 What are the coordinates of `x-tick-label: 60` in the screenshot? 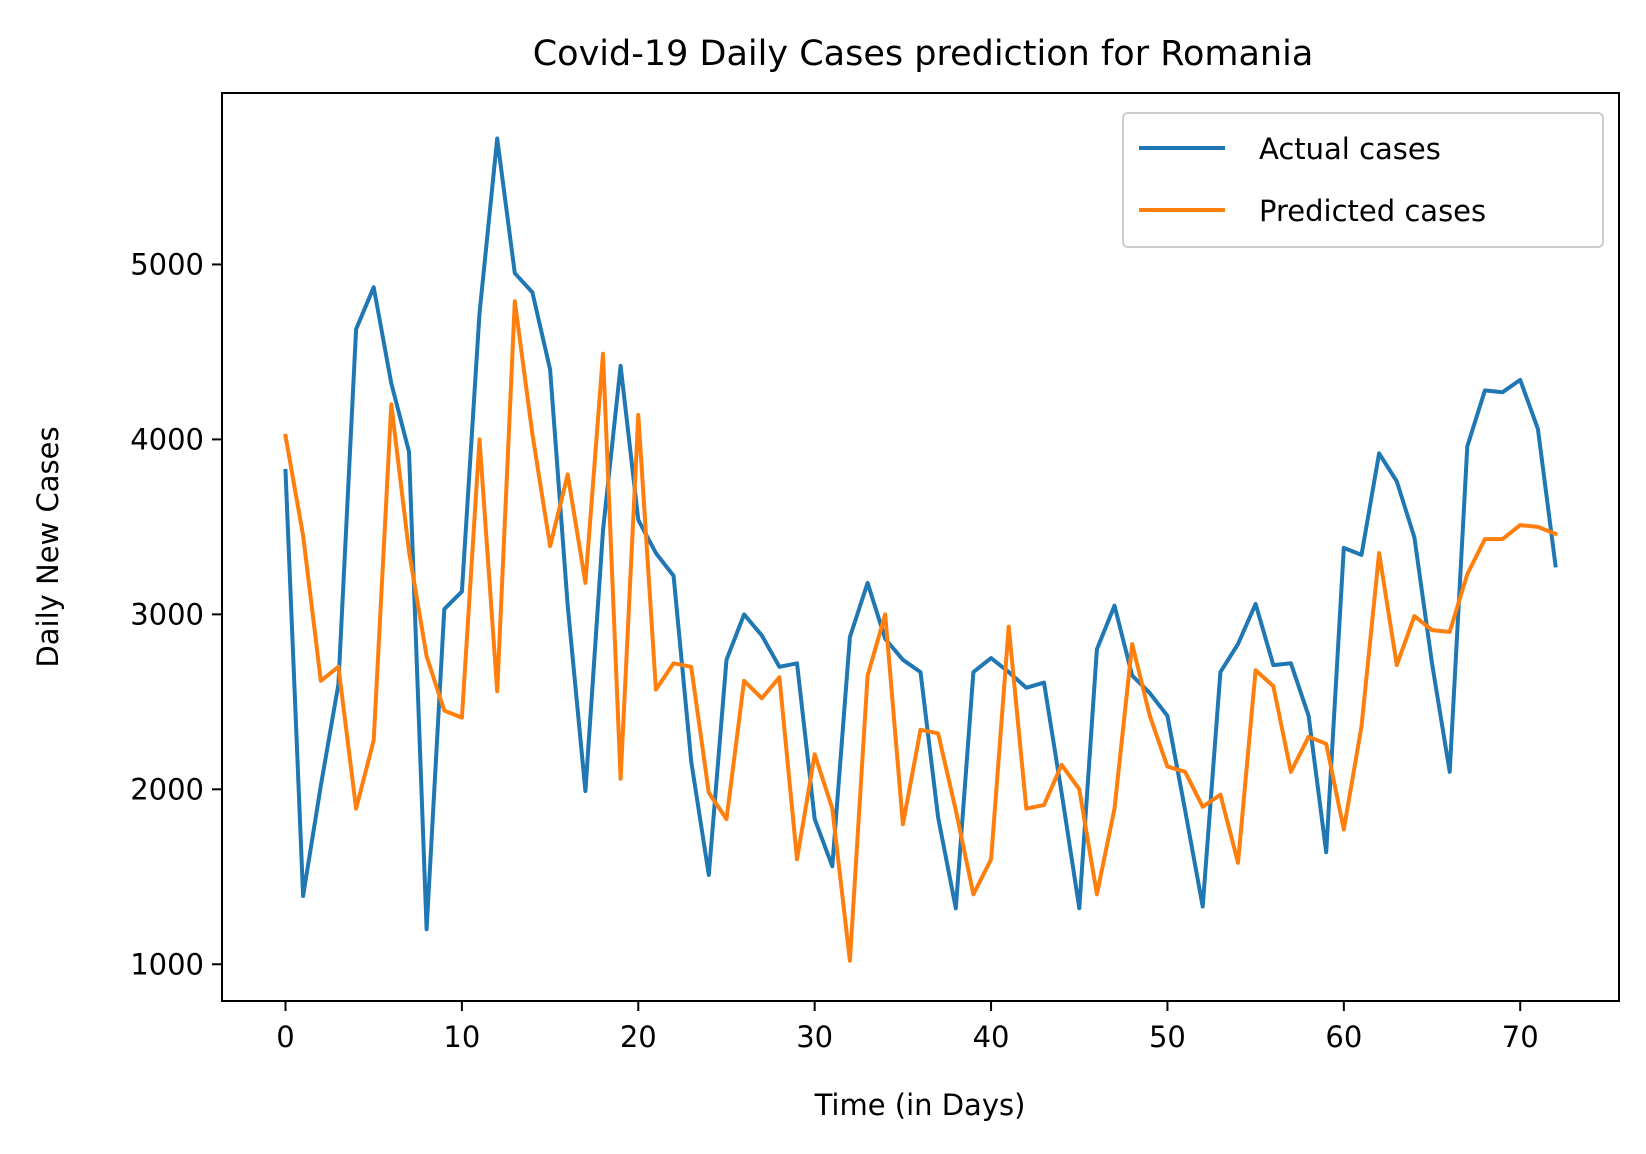 It's located at (1343, 1037).